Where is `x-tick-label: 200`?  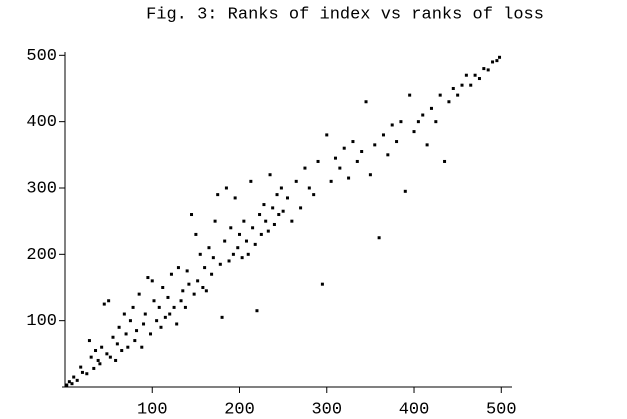 x-tick-label: 200 is located at coordinates (239, 409).